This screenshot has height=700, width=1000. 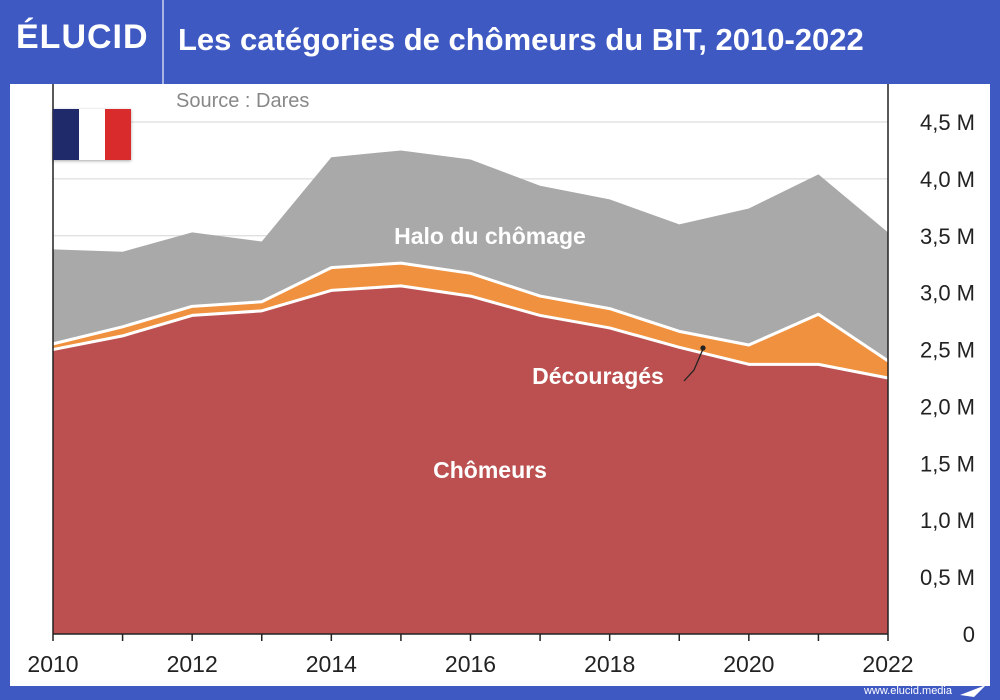 I want to click on paper-plane-icon, so click(x=973, y=691).